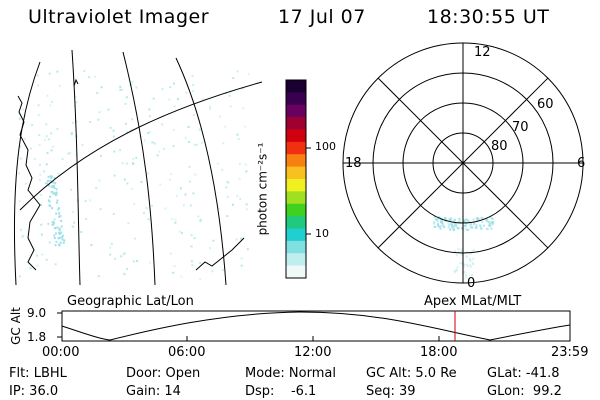  What do you see at coordinates (325, 146) in the screenshot?
I see `colorbar-tick-100: 100` at bounding box center [325, 146].